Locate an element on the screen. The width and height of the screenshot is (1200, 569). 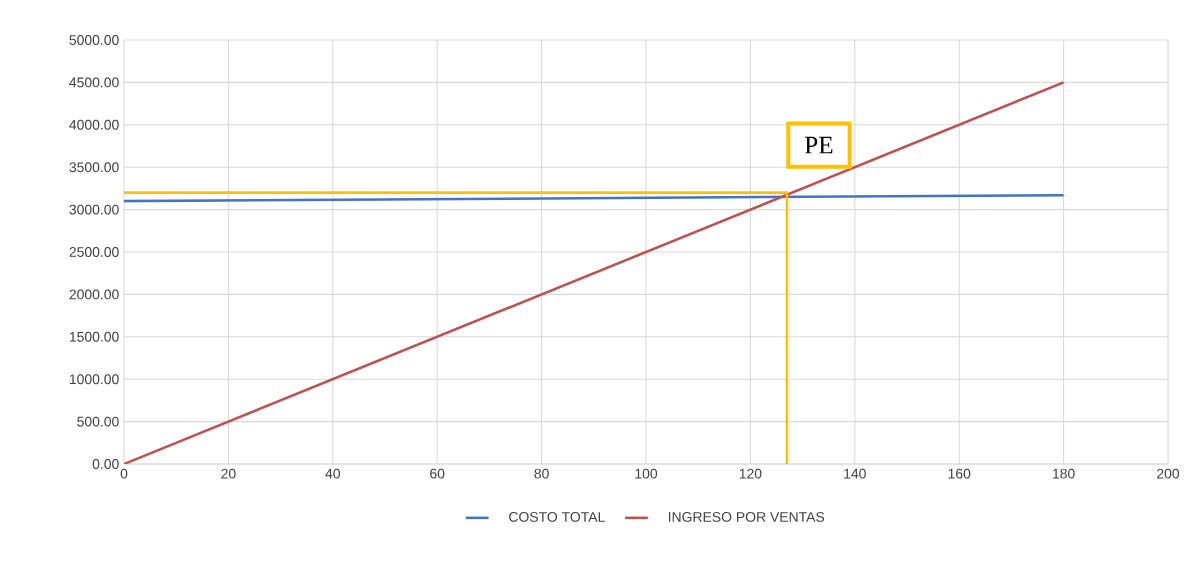
x-tick-label: 20 is located at coordinates (228, 473).